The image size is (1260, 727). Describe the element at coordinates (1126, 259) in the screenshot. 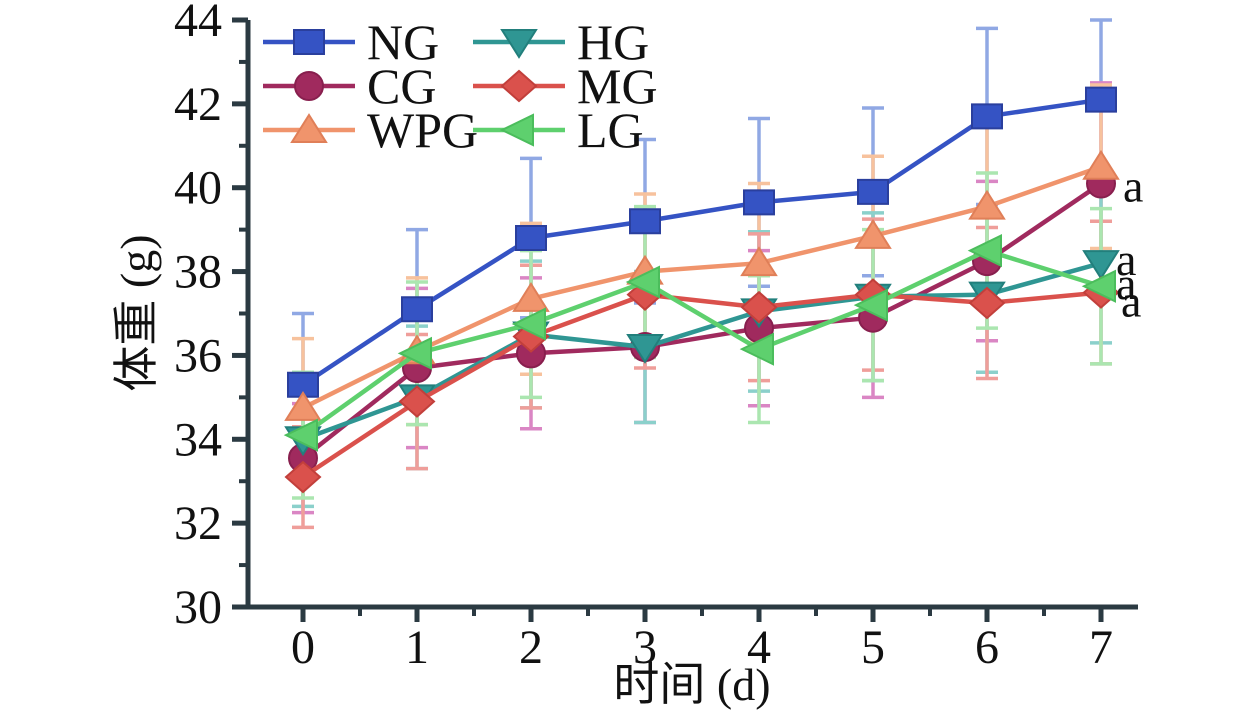

I see `significance-label-HG: a` at that location.